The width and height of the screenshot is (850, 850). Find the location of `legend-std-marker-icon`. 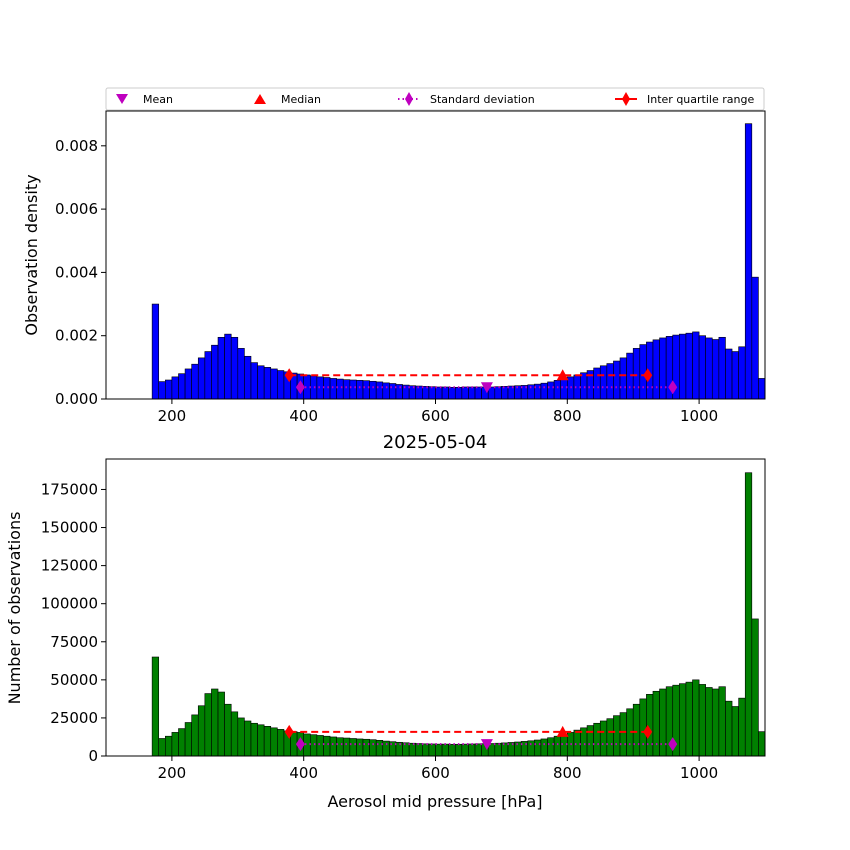

legend-std-marker-icon is located at coordinates (409, 99).